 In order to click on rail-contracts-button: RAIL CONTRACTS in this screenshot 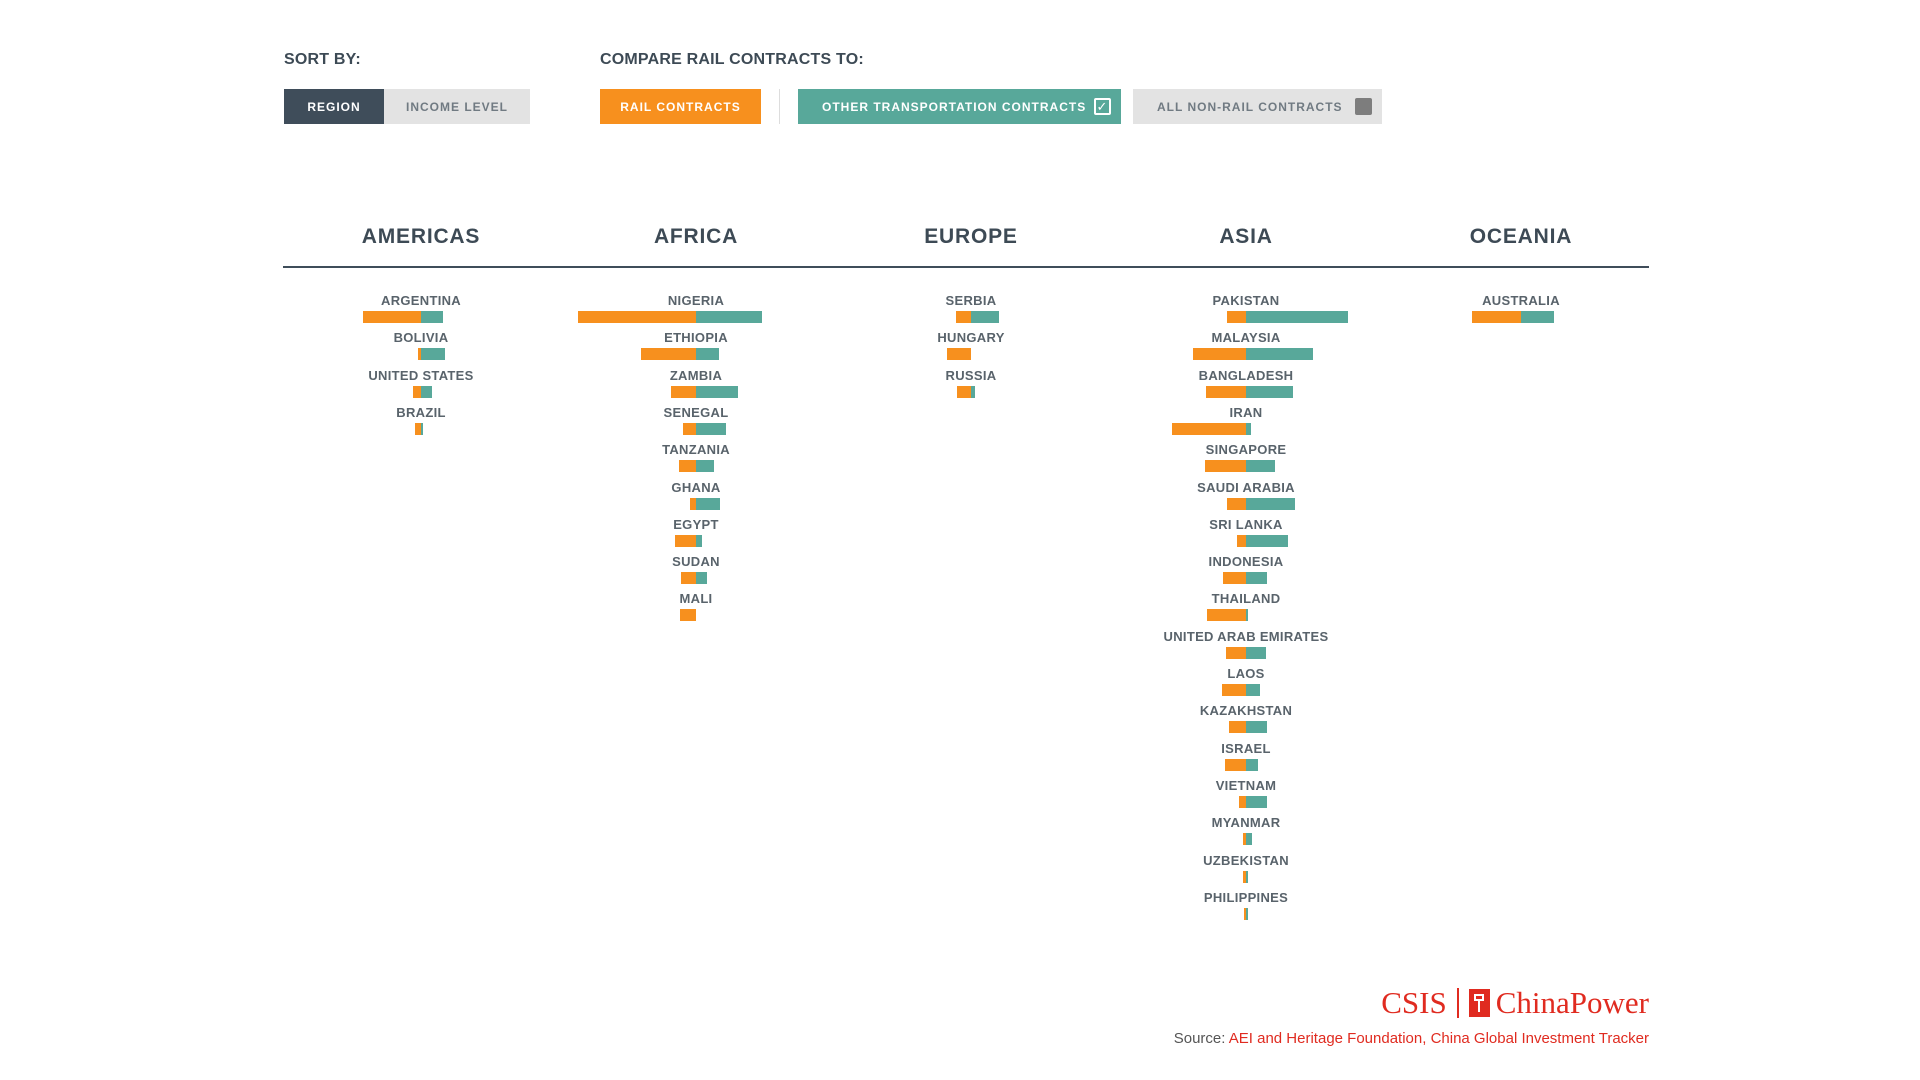, I will do `click(680, 106)`.